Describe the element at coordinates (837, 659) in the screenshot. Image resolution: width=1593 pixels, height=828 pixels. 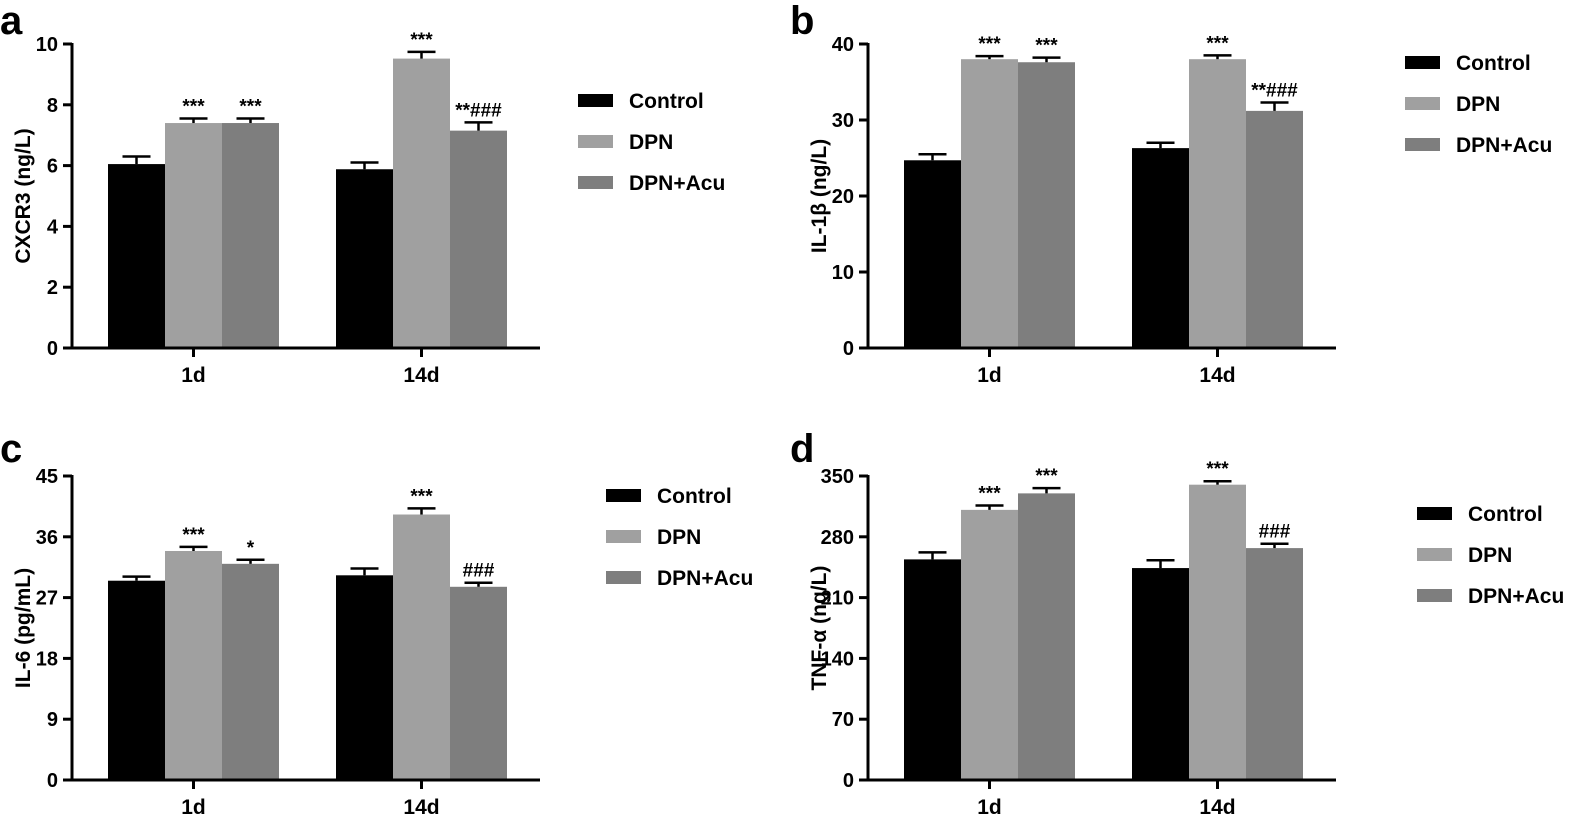
I see `y-tick-label: 140` at that location.